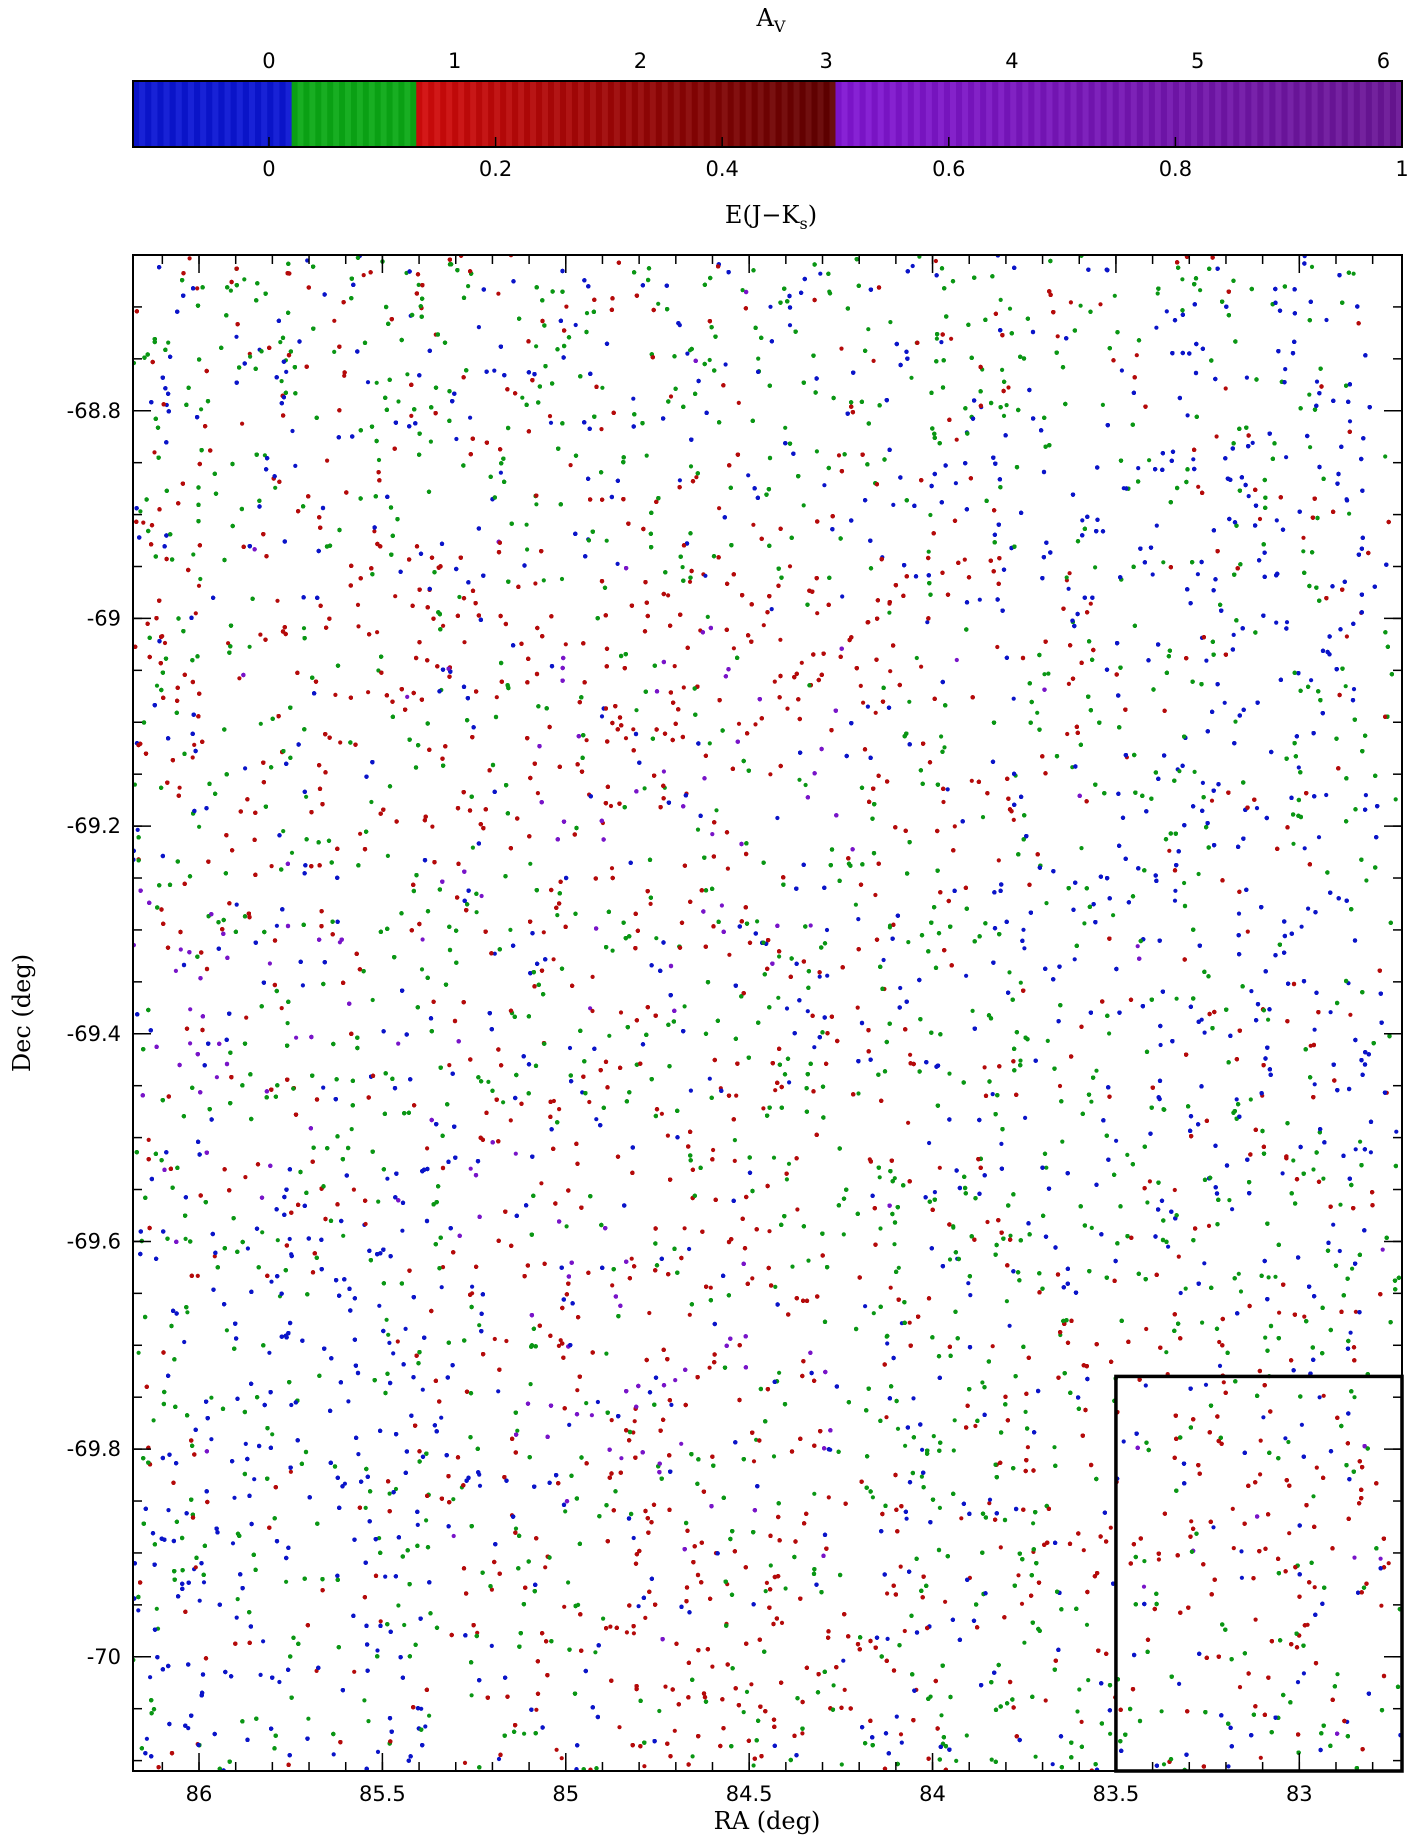 The height and width of the screenshot is (1836, 1422). I want to click on colorbar-bottom-tick-label: 0.2, so click(495, 169).